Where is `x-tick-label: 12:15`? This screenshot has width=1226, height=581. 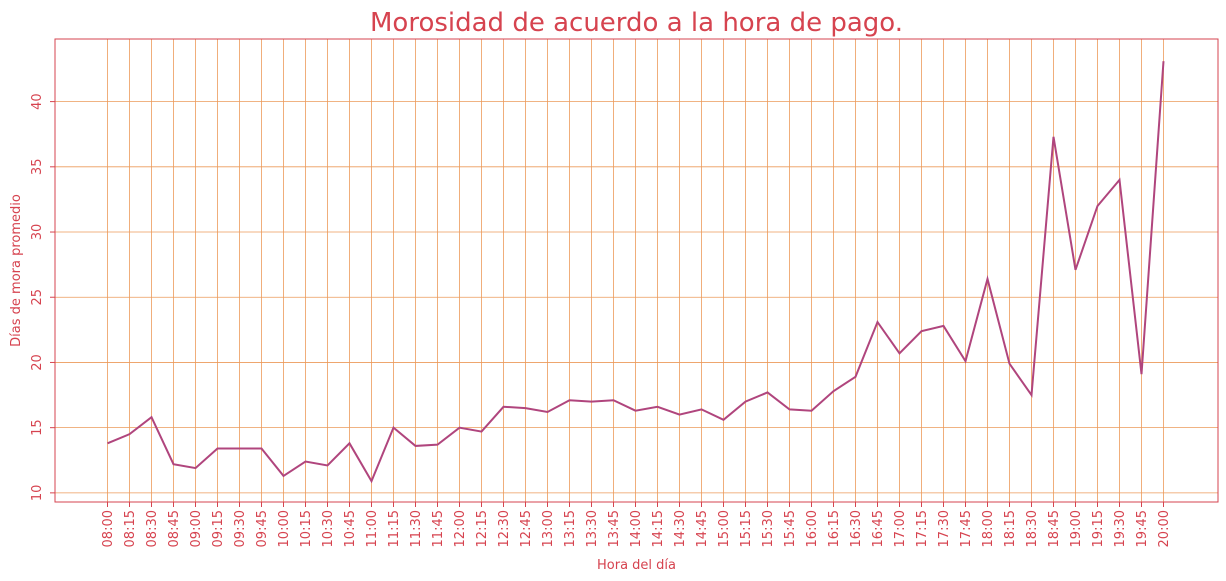 x-tick-label: 12:15 is located at coordinates (482, 528).